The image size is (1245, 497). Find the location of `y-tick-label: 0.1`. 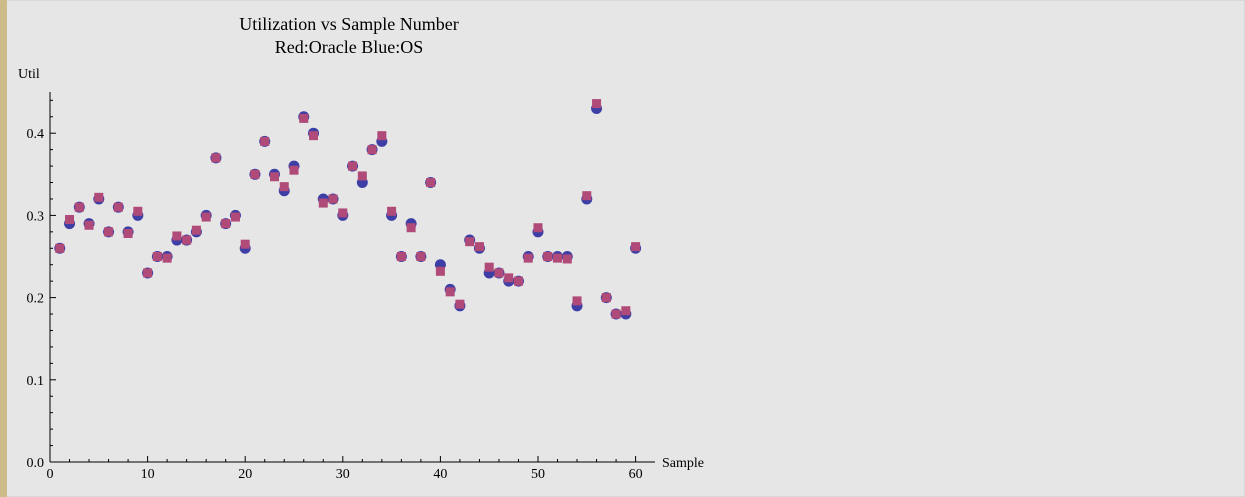

y-tick-label: 0.1 is located at coordinates (36, 381).